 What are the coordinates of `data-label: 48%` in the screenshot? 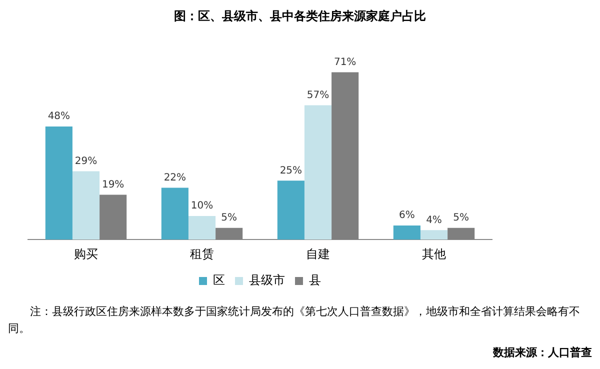 It's located at (59, 116).